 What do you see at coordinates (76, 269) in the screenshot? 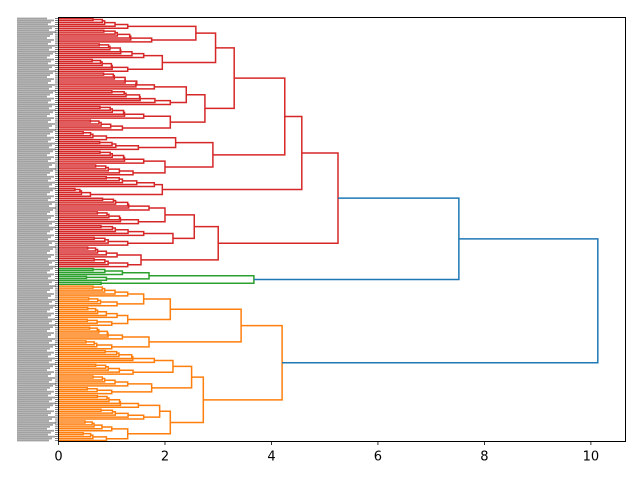
I see `link-green-cluster` at bounding box center [76, 269].